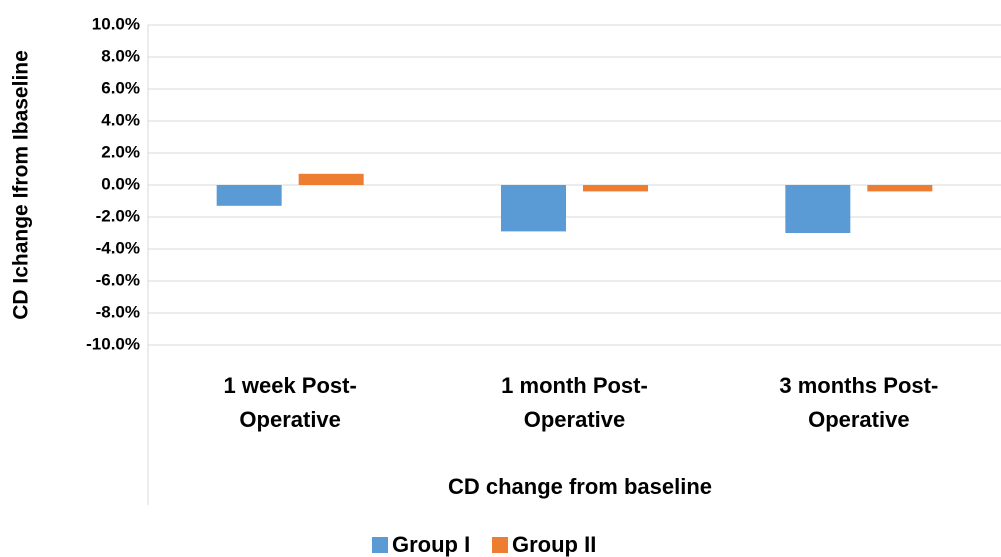 The width and height of the screenshot is (1001, 557). I want to click on y-tick-label: -2.0%, so click(118, 215).